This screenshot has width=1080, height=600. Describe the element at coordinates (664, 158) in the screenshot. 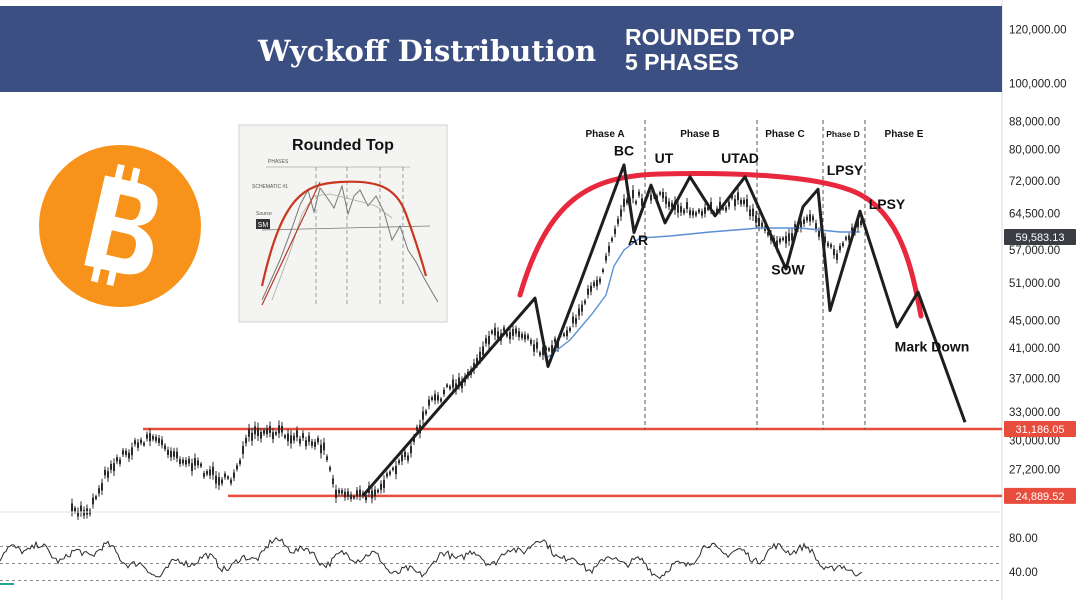

I see `wyckoff-annotation: UT` at that location.